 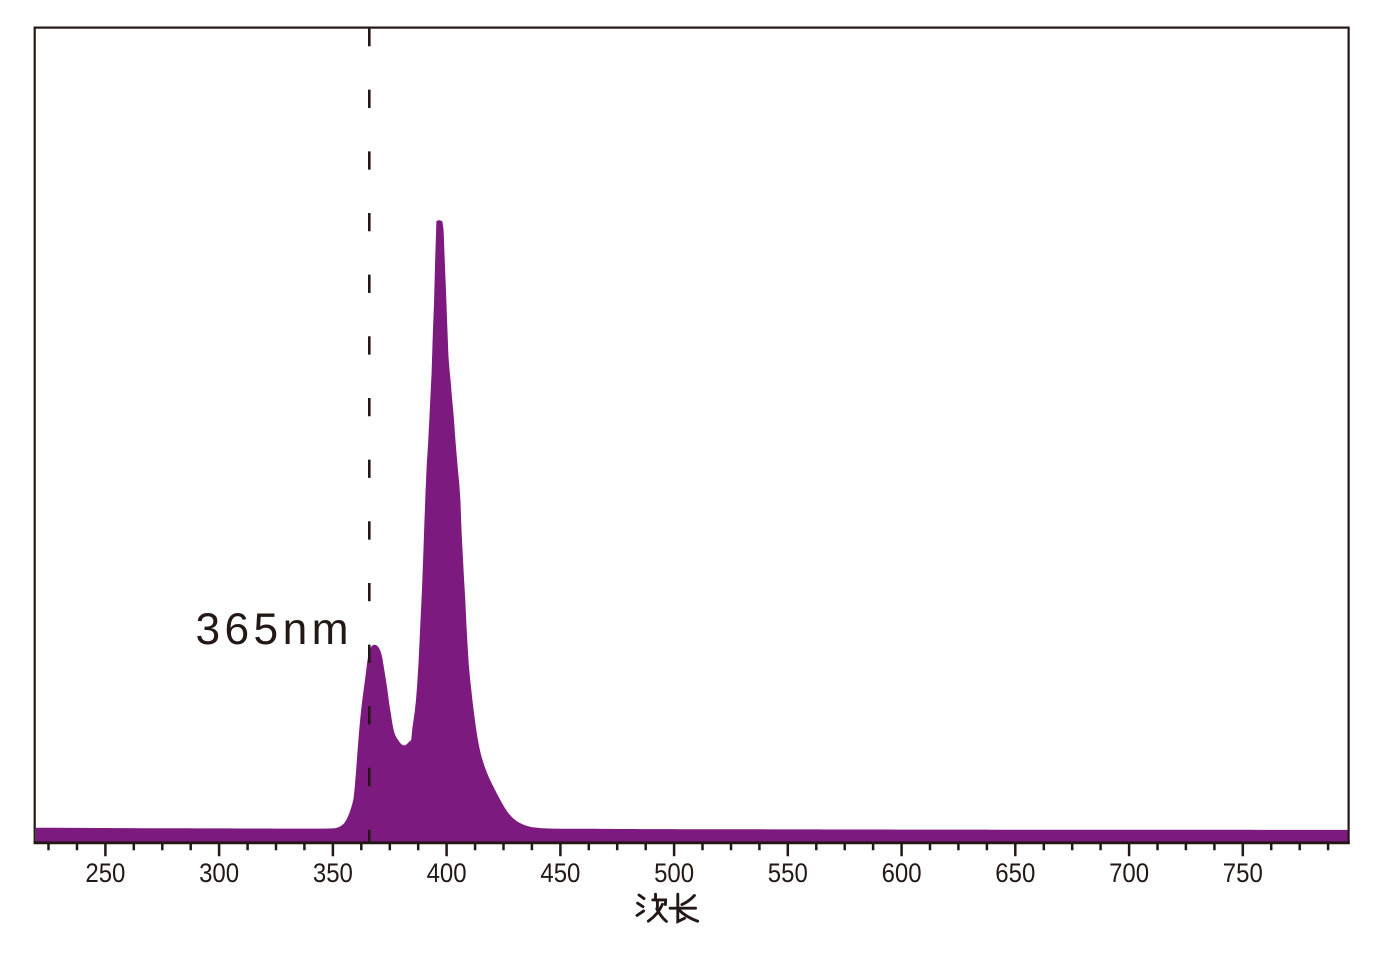 What do you see at coordinates (1129, 873) in the screenshot?
I see `svg-text: 700` at bounding box center [1129, 873].